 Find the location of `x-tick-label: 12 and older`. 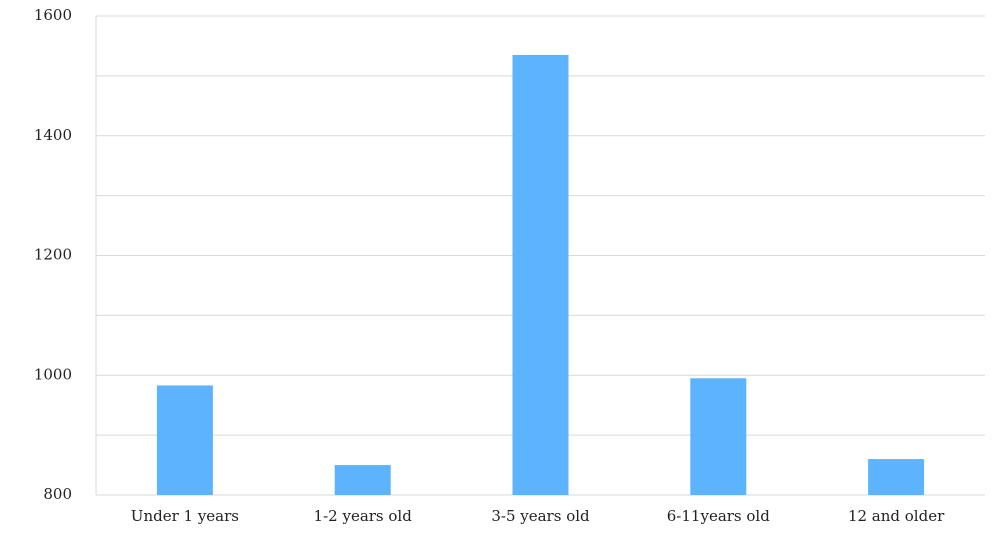

x-tick-label: 12 and older is located at coordinates (896, 516).